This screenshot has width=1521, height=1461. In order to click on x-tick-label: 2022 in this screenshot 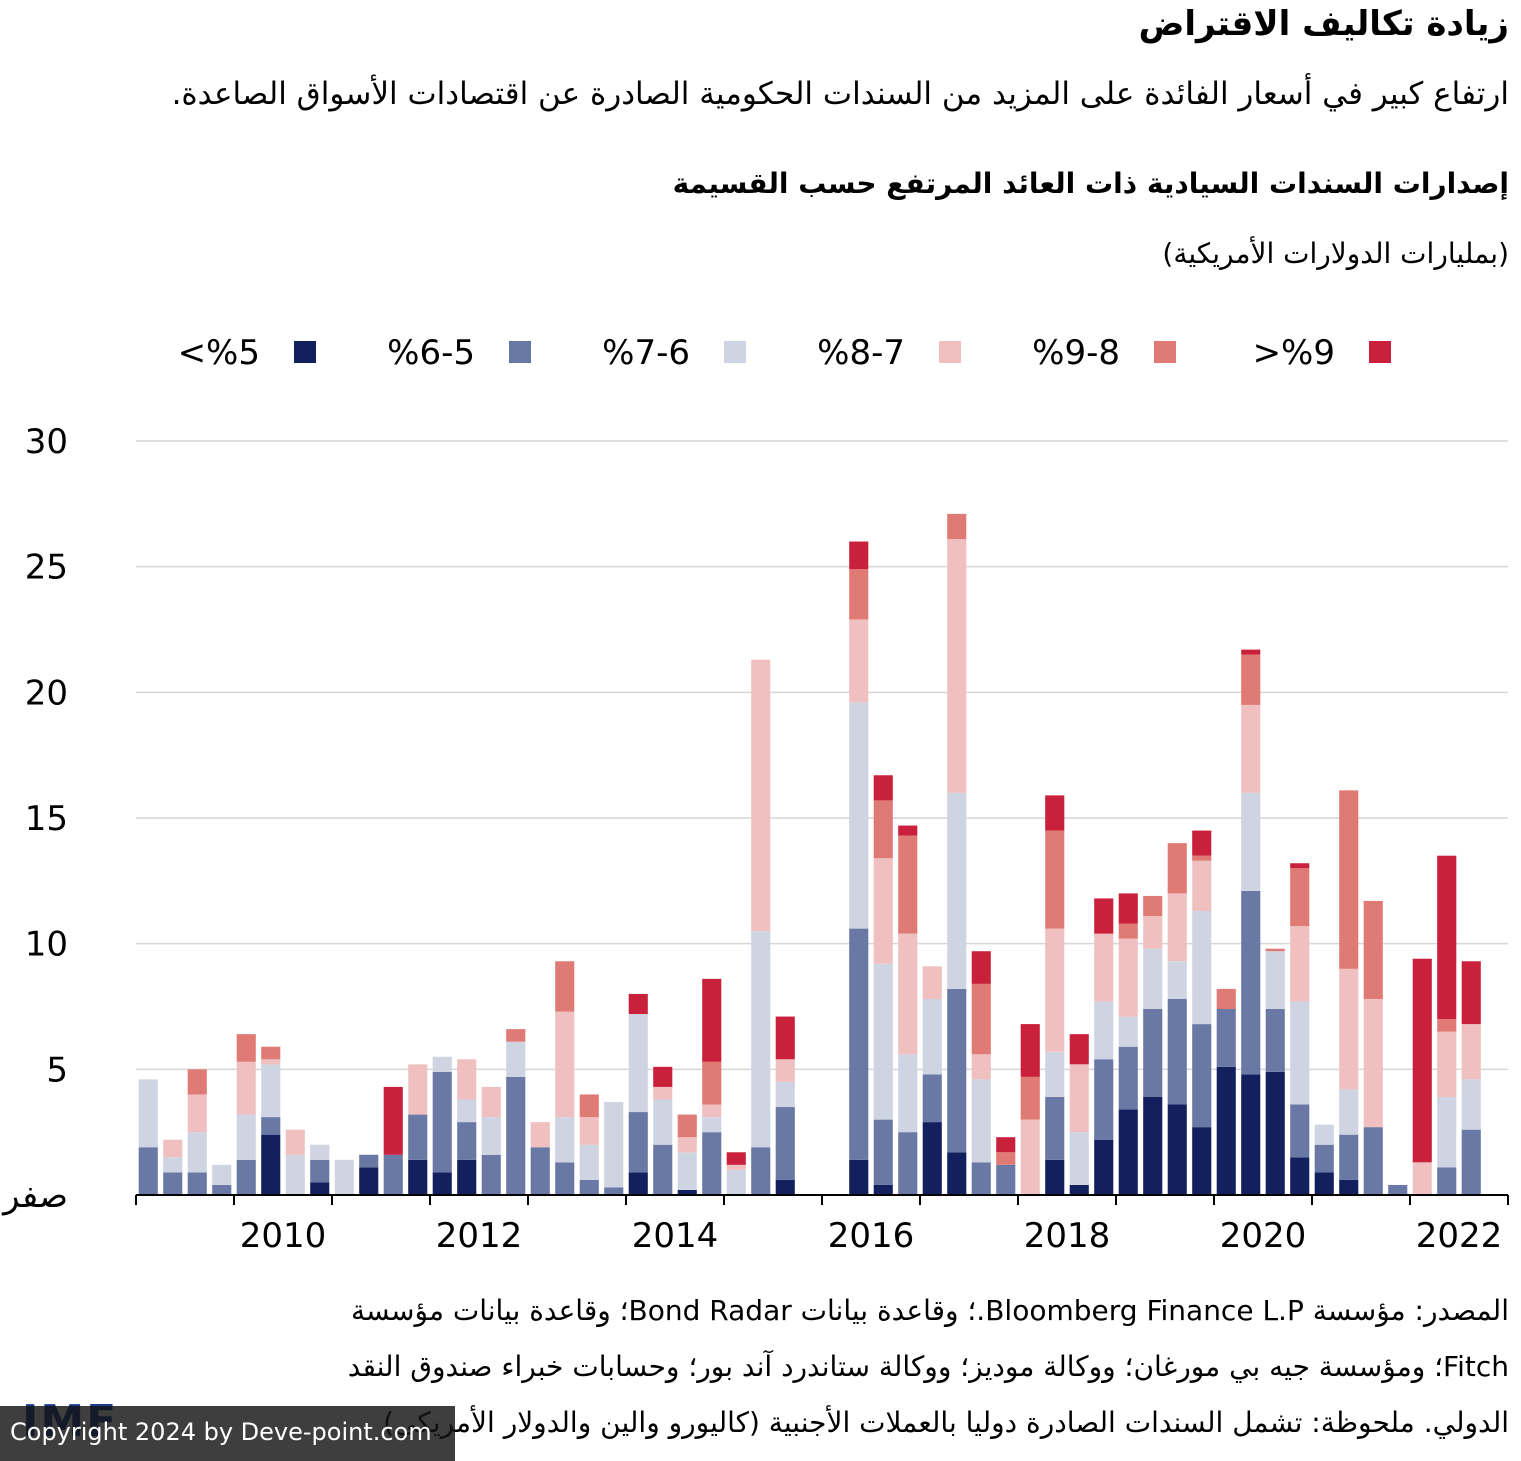, I will do `click(1459, 1236)`.